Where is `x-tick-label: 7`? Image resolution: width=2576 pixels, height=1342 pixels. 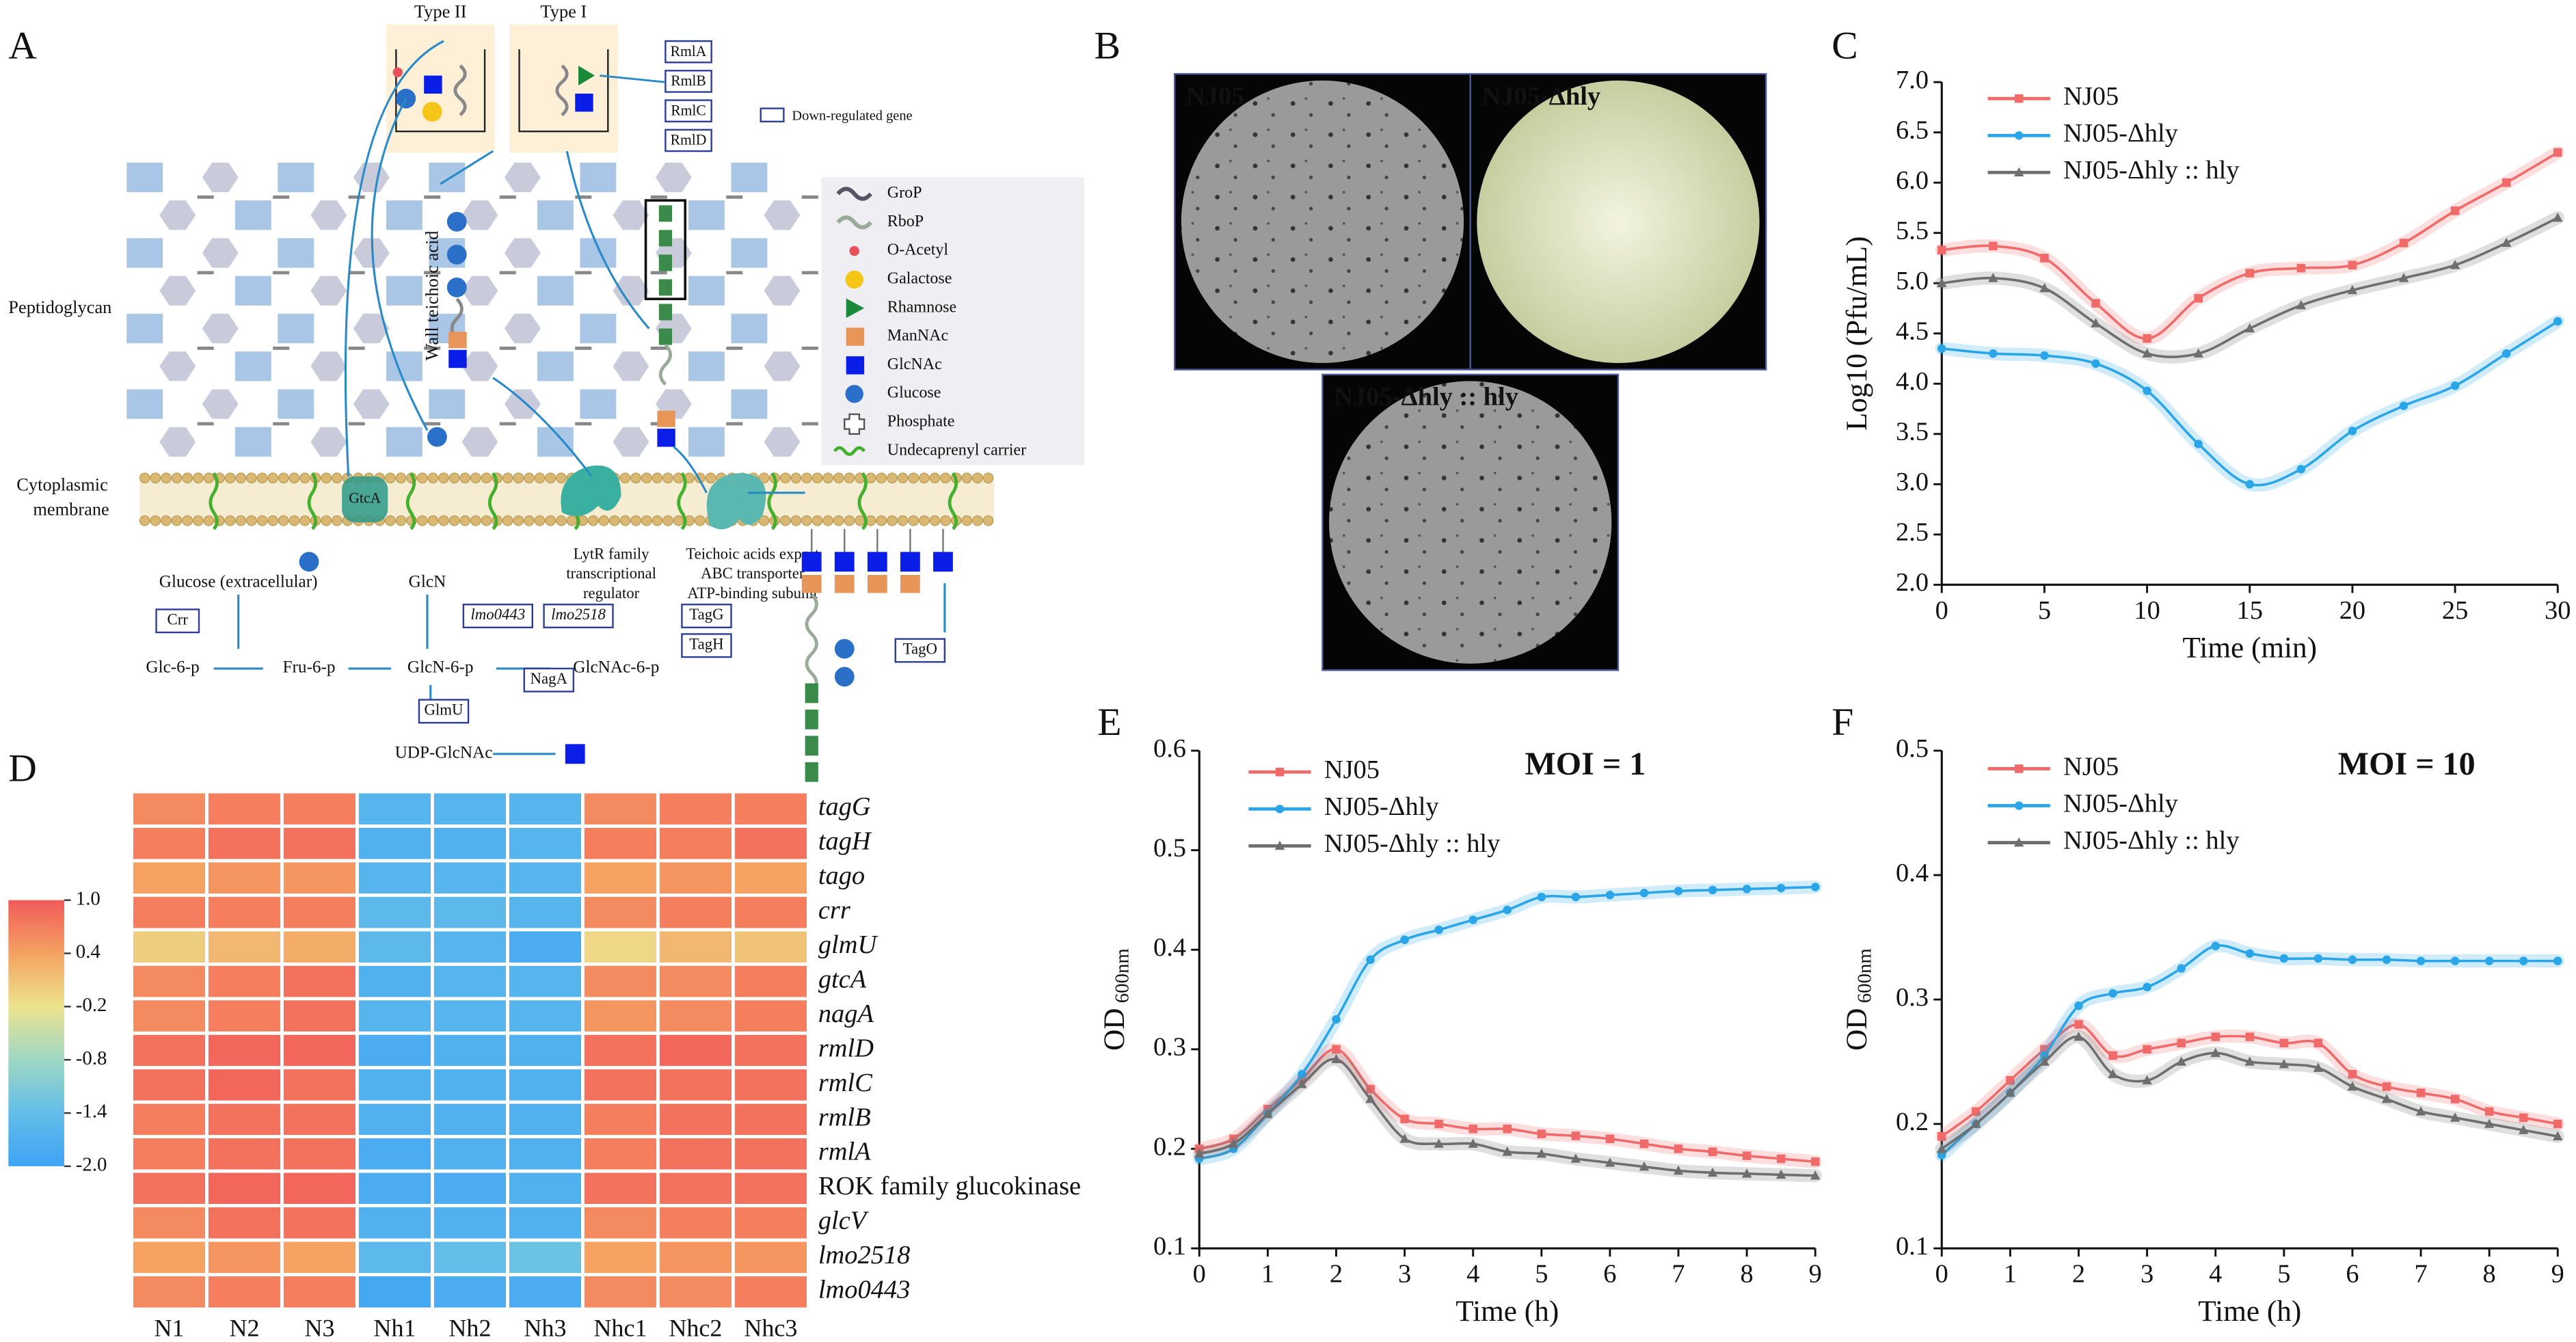
x-tick-label: 7 is located at coordinates (2420, 1274).